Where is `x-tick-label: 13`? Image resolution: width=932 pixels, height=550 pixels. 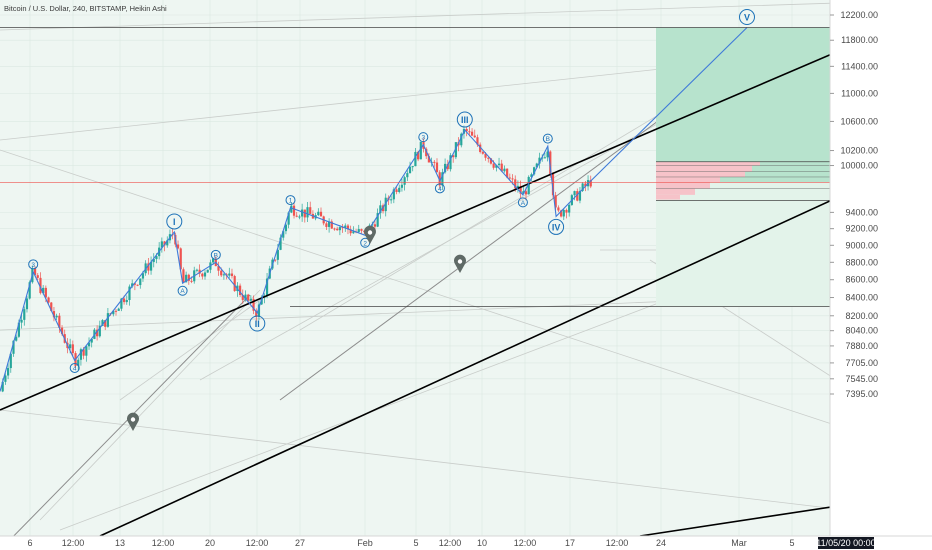 x-tick-label: 13 is located at coordinates (120, 543).